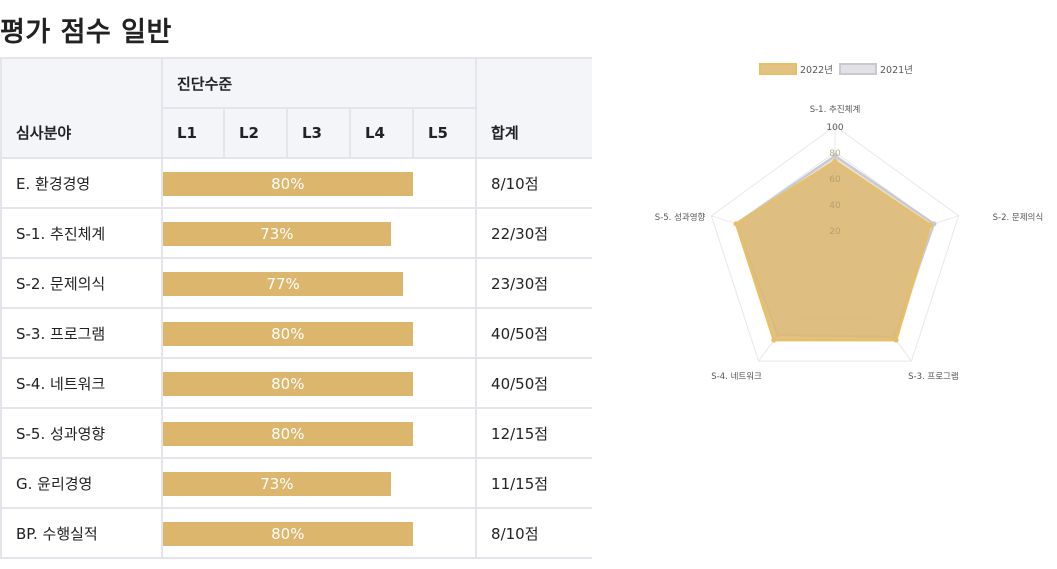  What do you see at coordinates (81, 183) in the screenshot?
I see `row-area: E. 환경경영` at bounding box center [81, 183].